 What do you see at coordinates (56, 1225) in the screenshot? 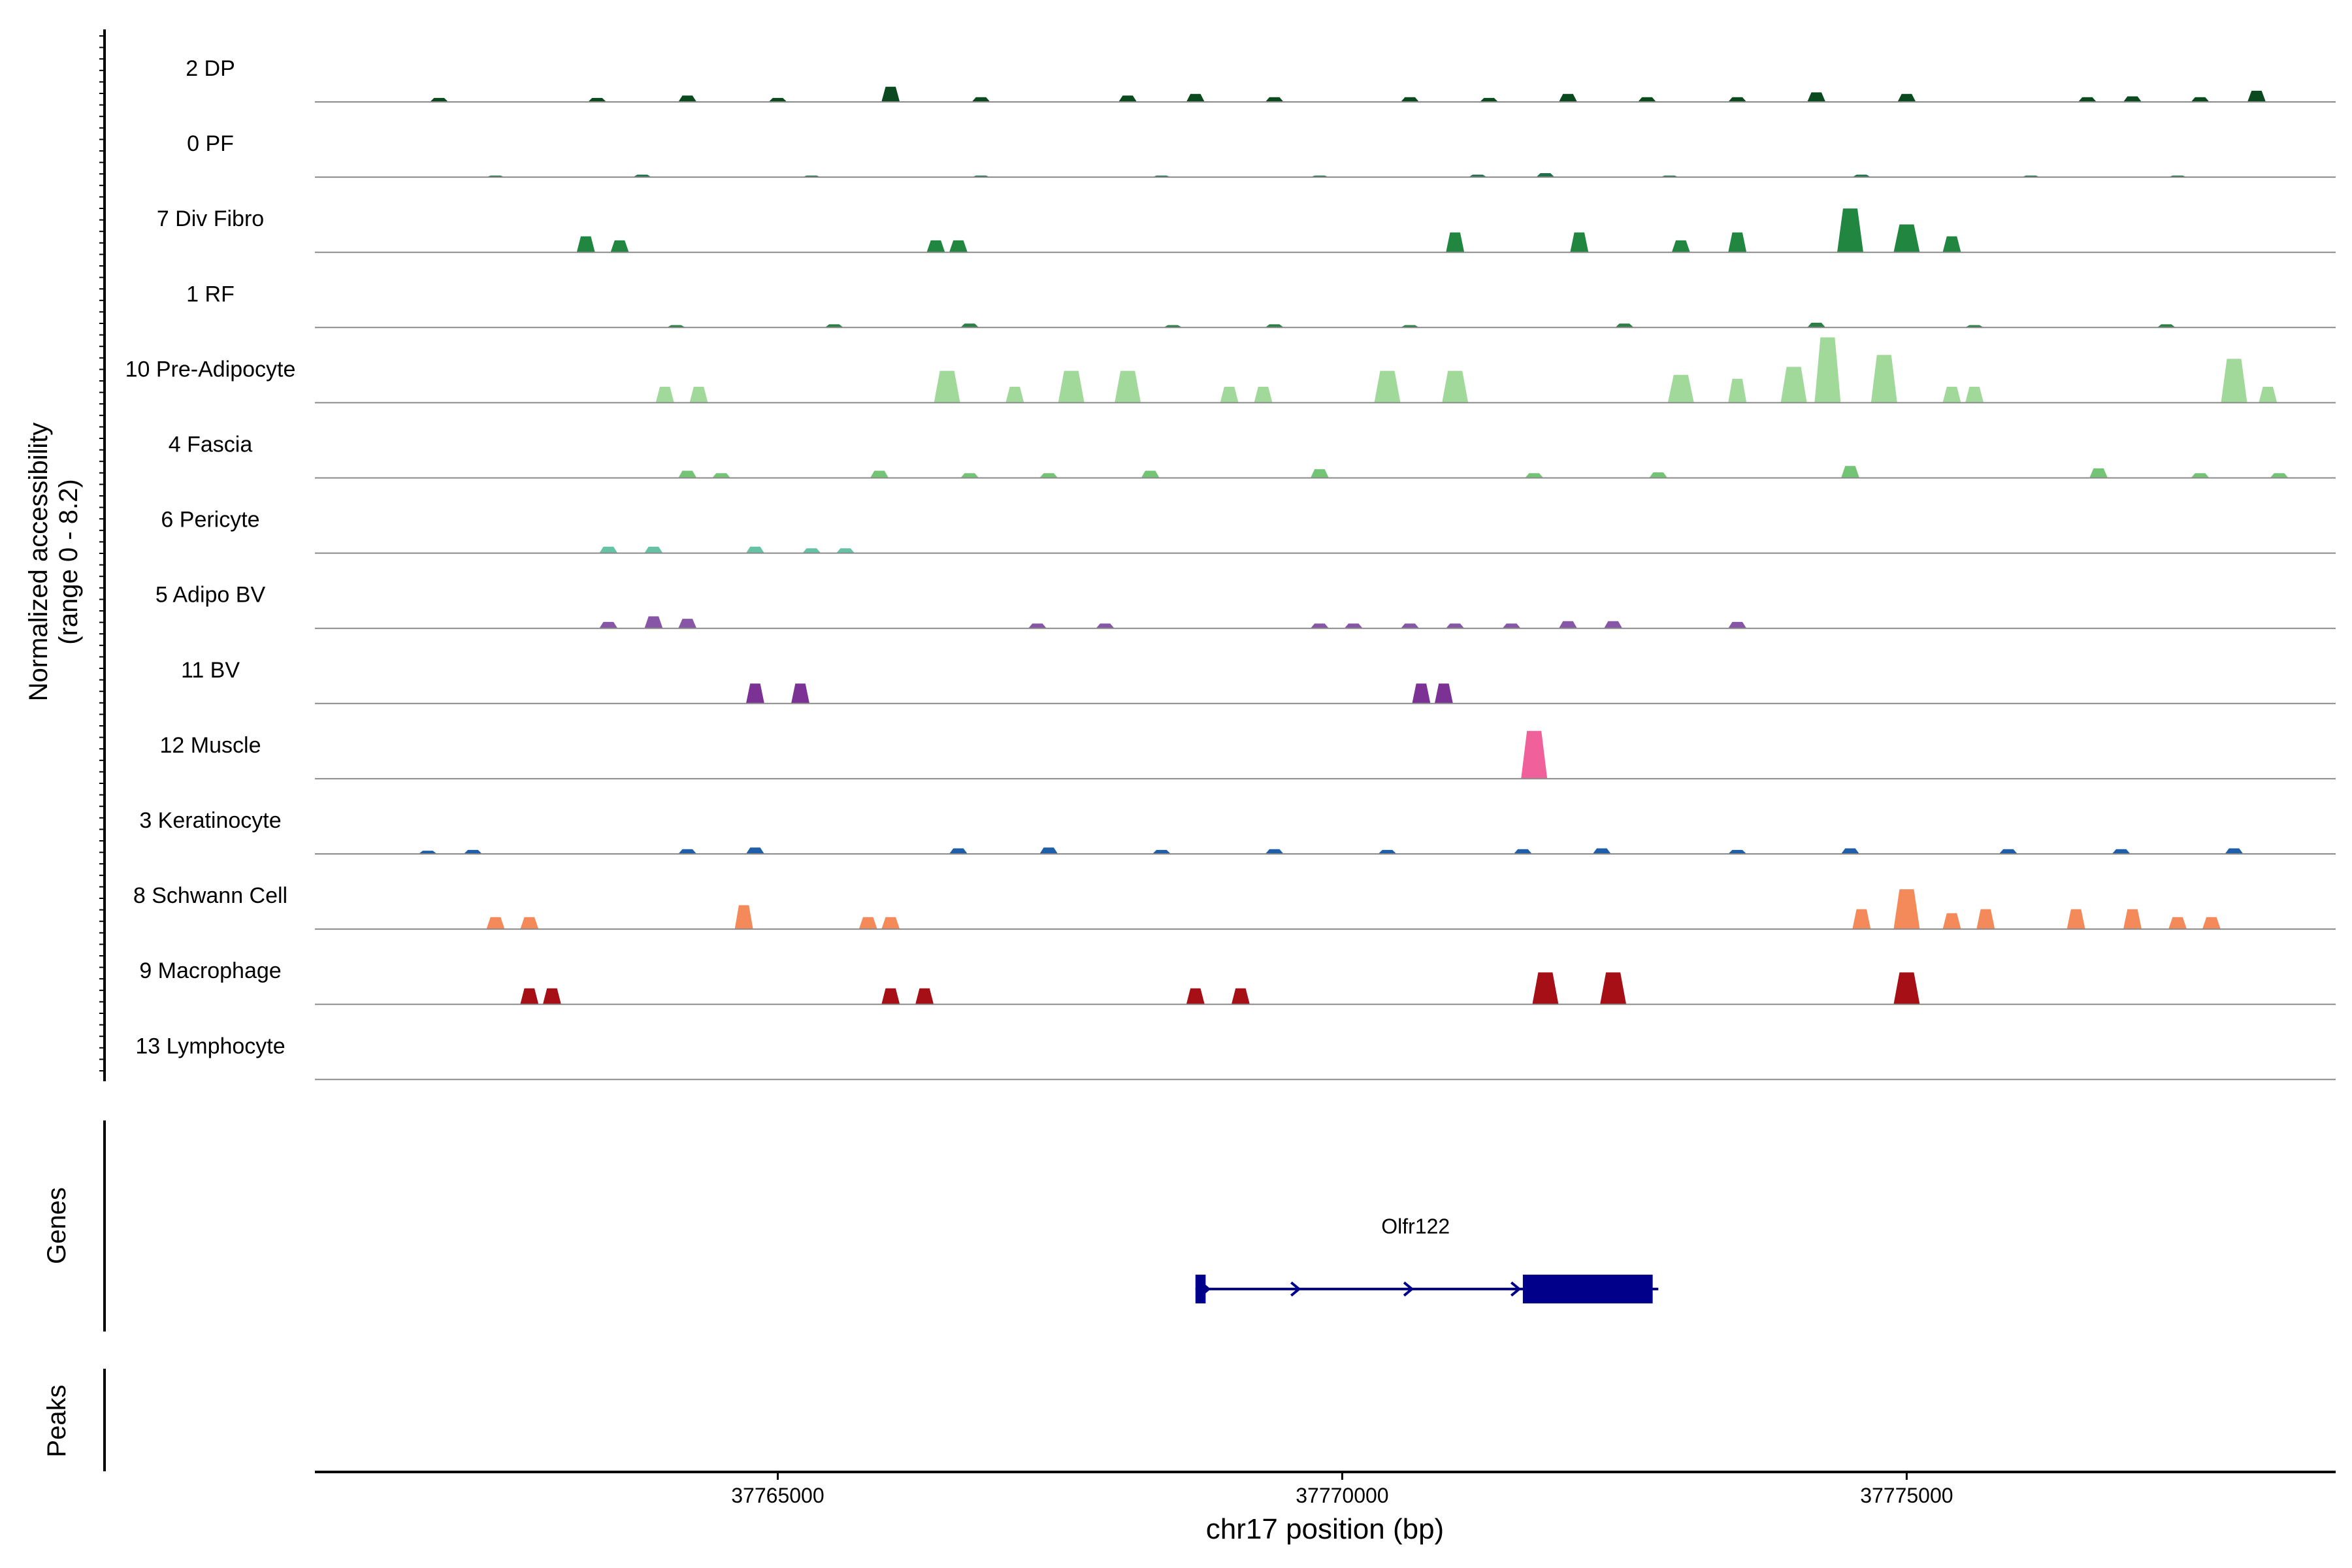
I see `genes-axis-label: Genes` at bounding box center [56, 1225].